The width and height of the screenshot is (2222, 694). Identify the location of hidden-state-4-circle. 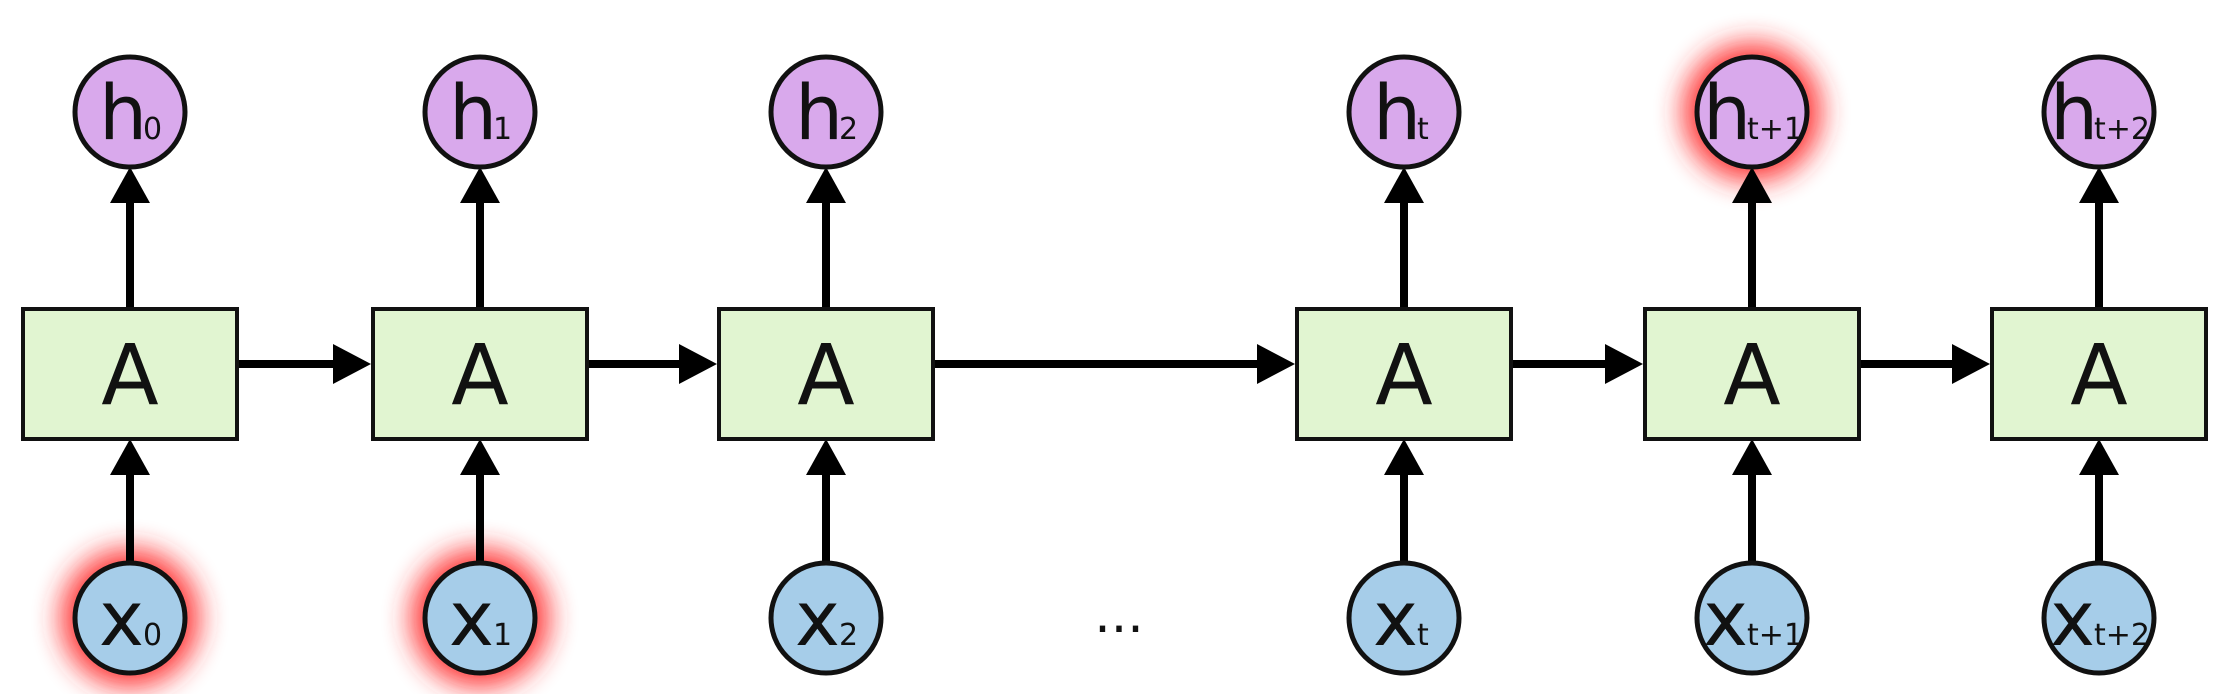
(1752, 112).